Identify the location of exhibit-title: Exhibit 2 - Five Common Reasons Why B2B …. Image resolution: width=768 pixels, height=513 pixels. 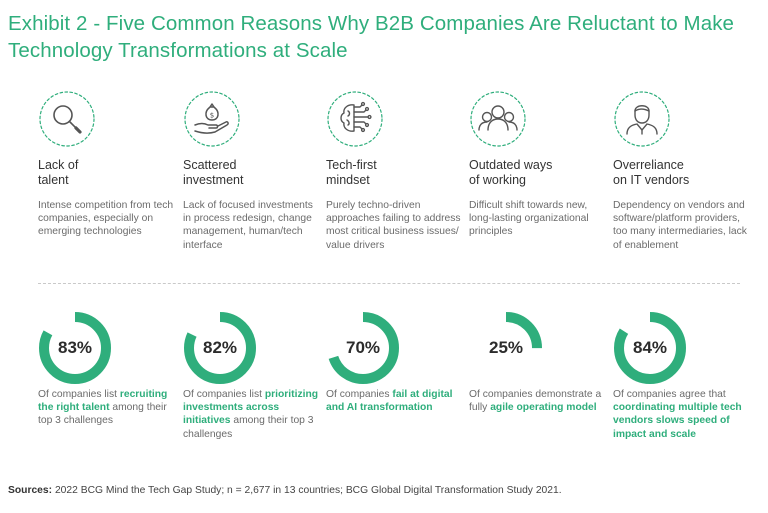
(371, 37).